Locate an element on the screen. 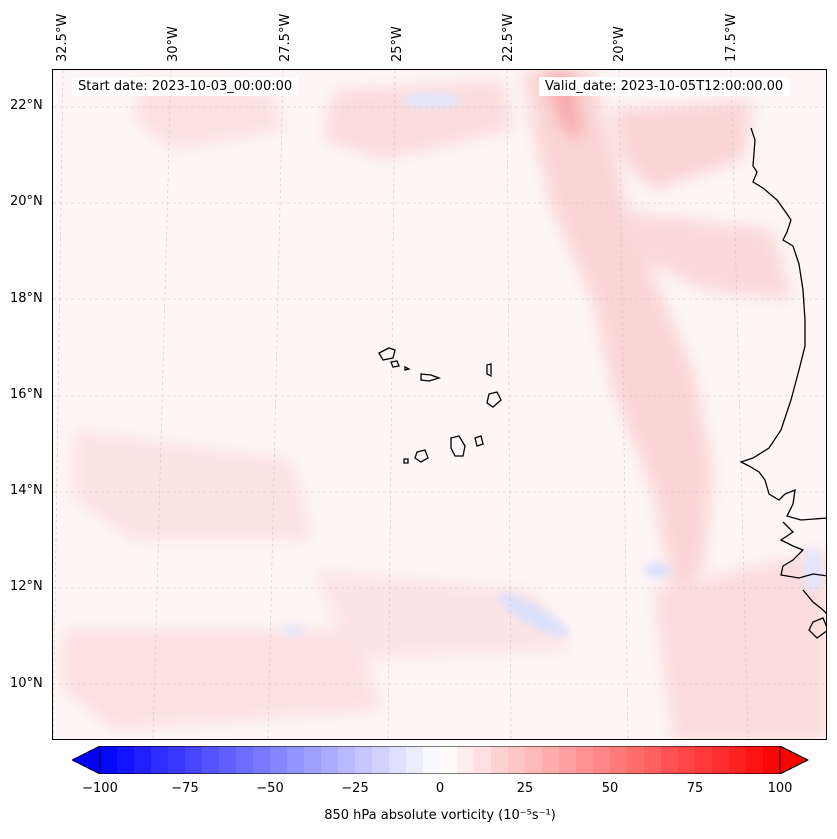  latitude-label: 20°N is located at coordinates (26, 201).